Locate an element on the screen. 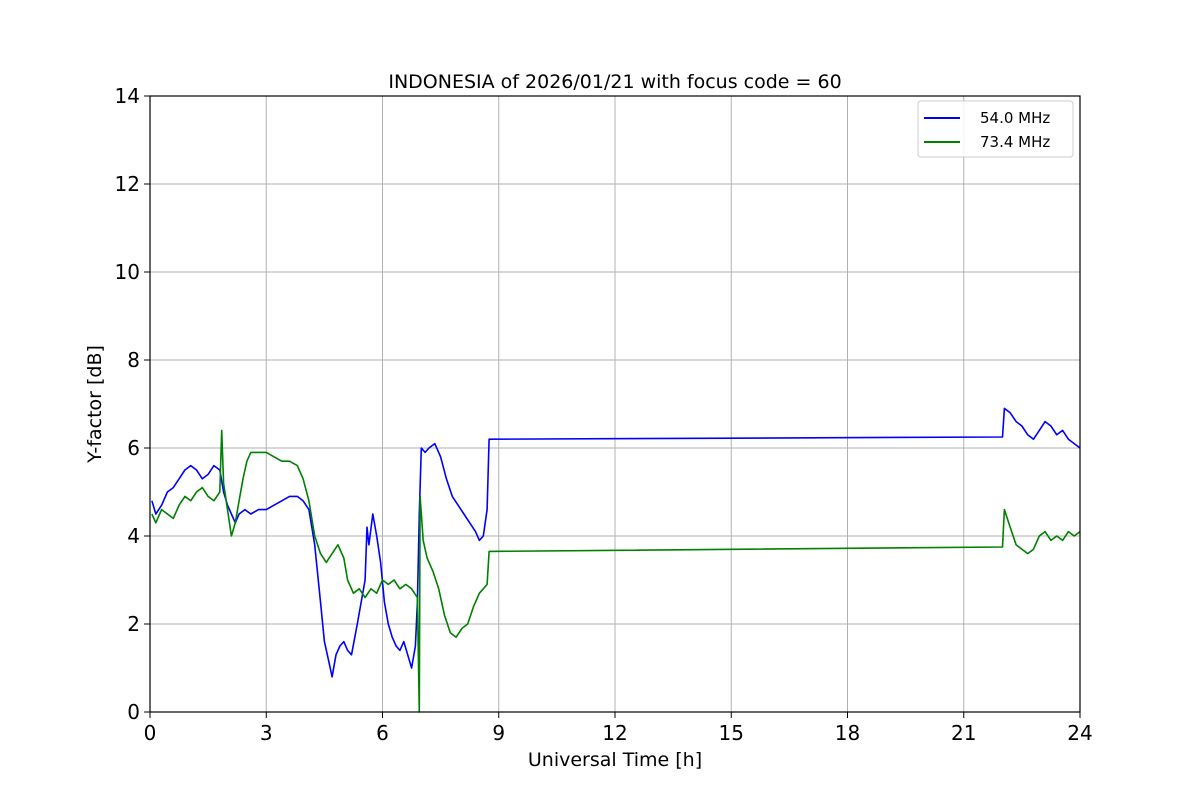 Image resolution: width=1200 pixels, height=800 pixels. x-tick-label: 24 is located at coordinates (1079, 733).